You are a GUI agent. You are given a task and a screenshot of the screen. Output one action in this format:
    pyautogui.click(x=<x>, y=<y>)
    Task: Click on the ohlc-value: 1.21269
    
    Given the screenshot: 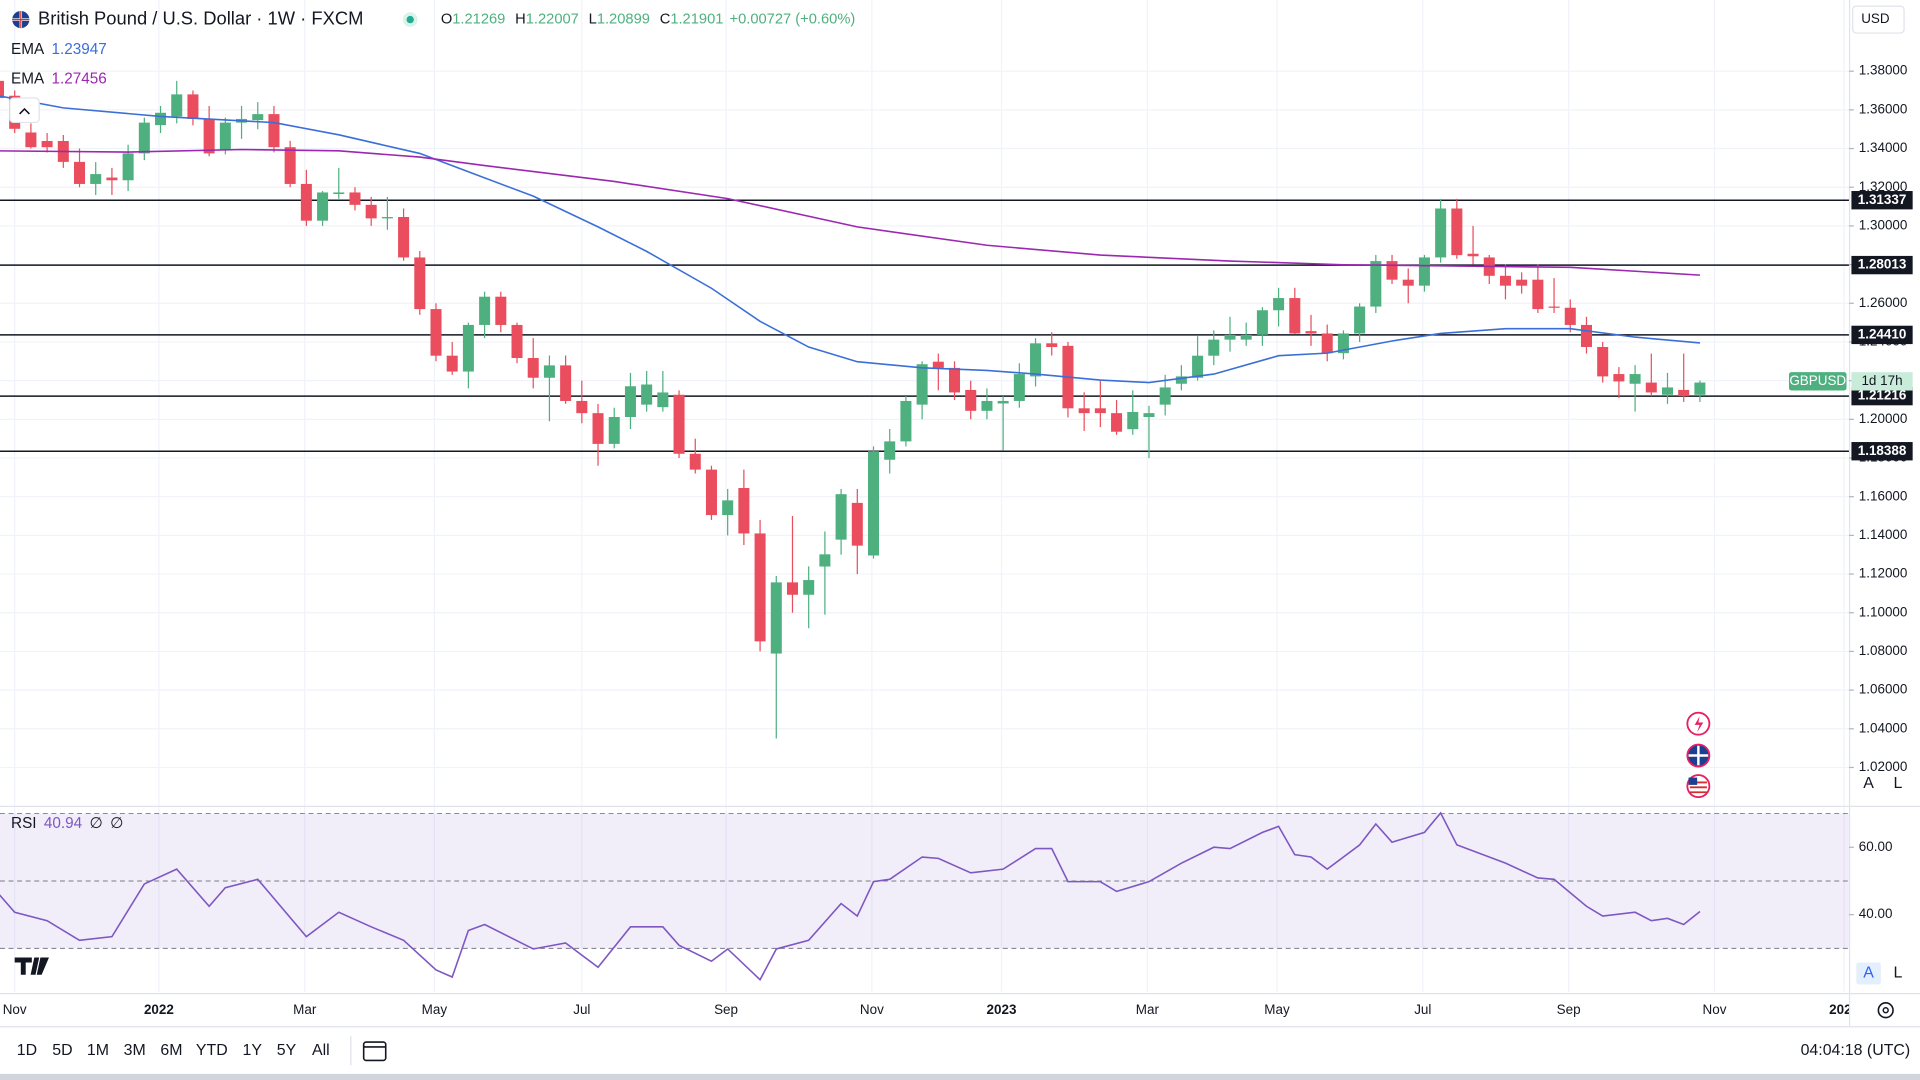 What is the action you would take?
    pyautogui.click(x=478, y=19)
    